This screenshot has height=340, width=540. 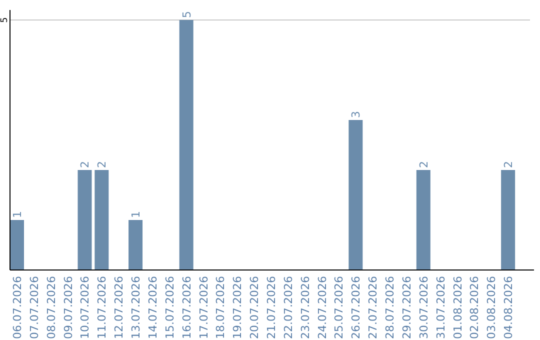 I want to click on x-tick-label: 07.07.2026, so click(x=34, y=307).